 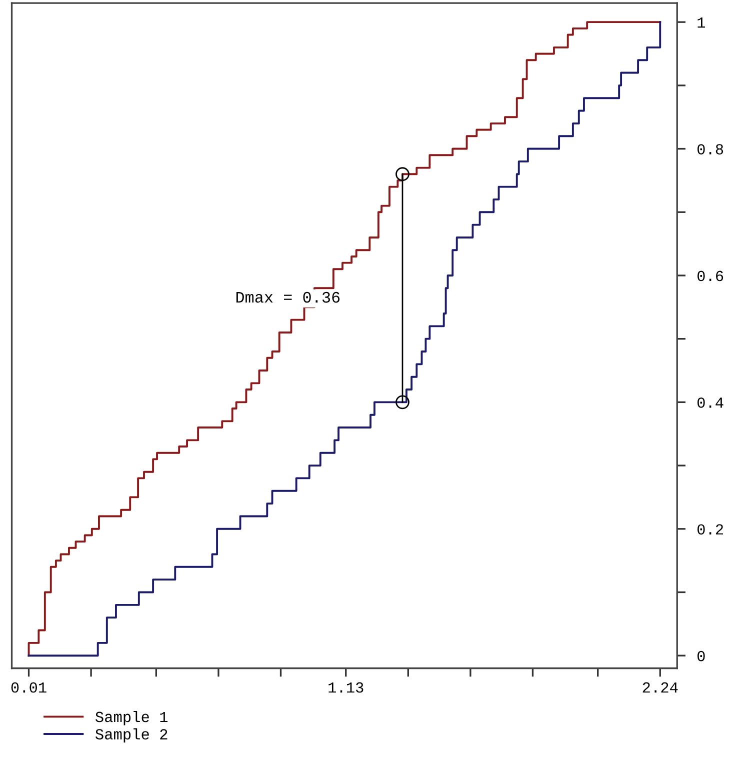 I want to click on y-tick-label: 1, so click(x=701, y=23).